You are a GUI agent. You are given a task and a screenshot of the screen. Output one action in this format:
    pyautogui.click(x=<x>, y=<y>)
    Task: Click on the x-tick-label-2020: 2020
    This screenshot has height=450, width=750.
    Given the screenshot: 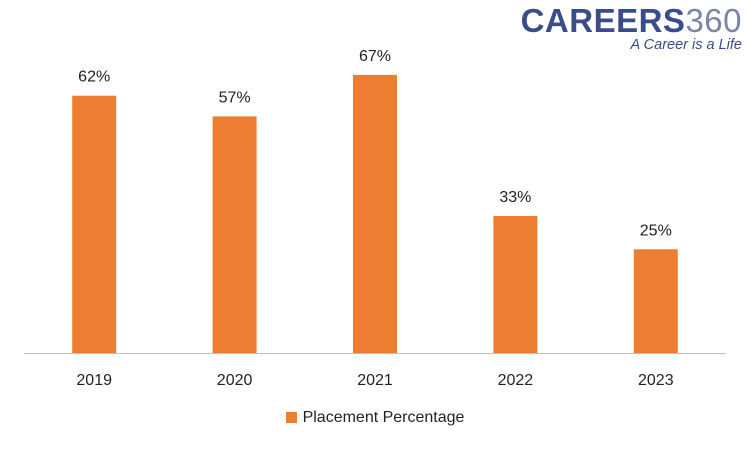 What is the action you would take?
    pyautogui.click(x=235, y=380)
    